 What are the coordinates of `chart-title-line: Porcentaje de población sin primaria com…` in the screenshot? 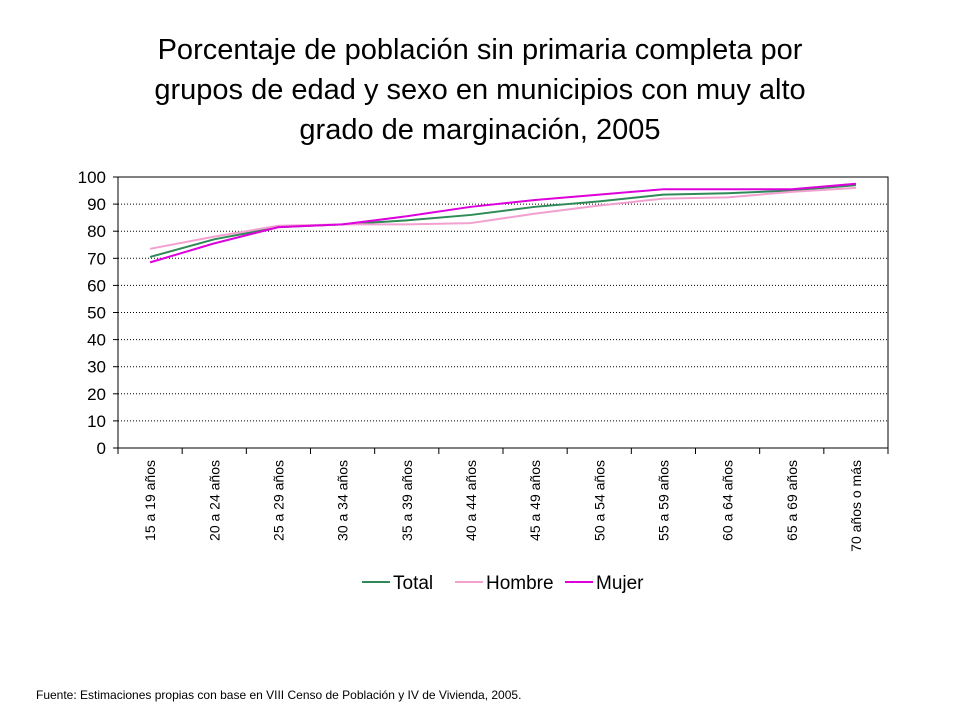 It's located at (480, 50).